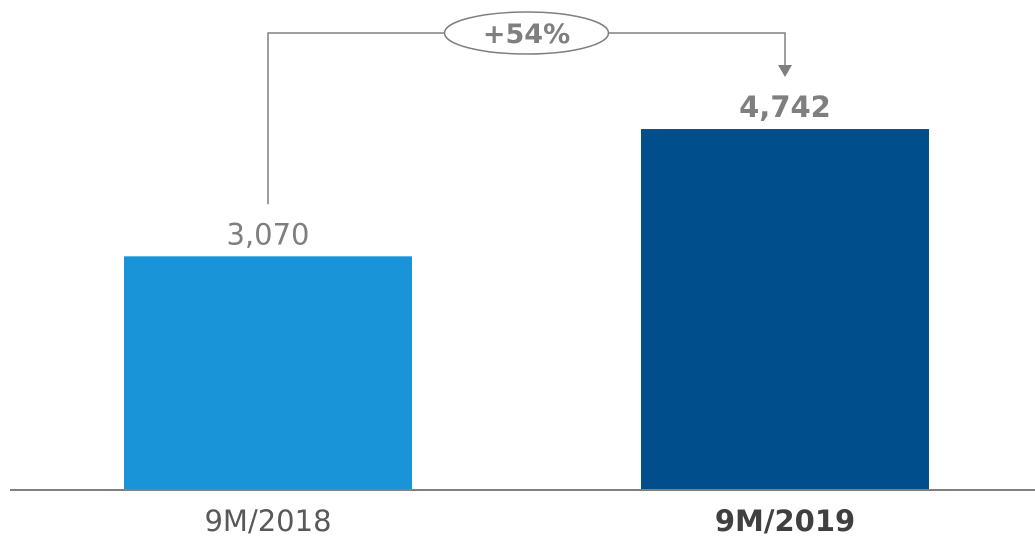 The height and width of the screenshot is (539, 1035). What do you see at coordinates (267, 234) in the screenshot?
I see `value-label-9m-2018: 3,070` at bounding box center [267, 234].